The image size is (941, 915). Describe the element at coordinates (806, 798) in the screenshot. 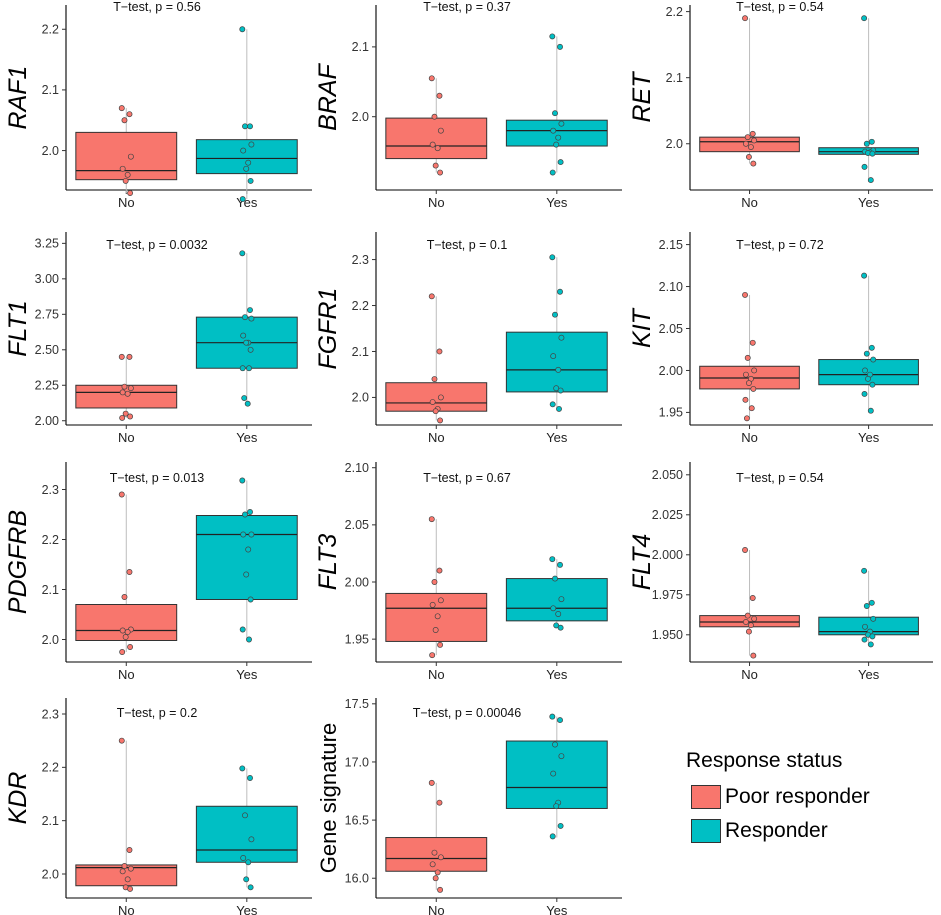

I see `legend: Response status Poor responder Responder` at that location.